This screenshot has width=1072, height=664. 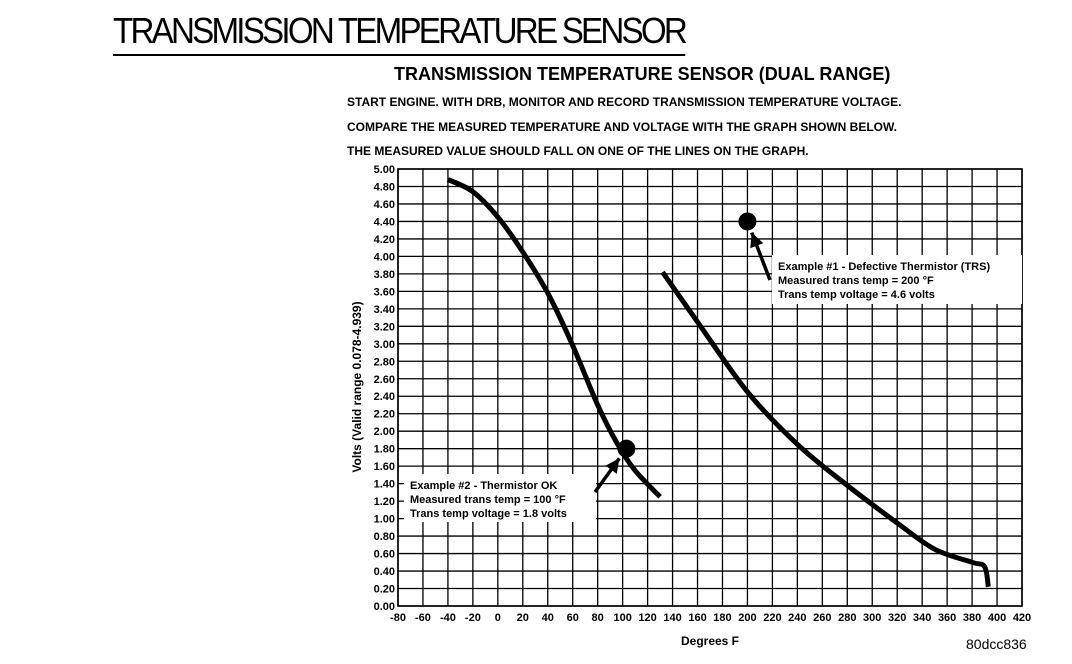 I want to click on x-tick-label: 280, so click(x=847, y=618).